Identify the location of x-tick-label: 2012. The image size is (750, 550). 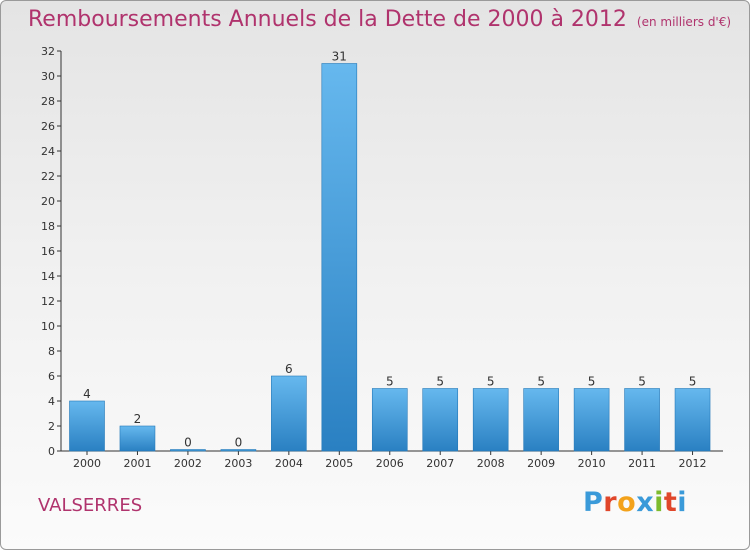
(693, 463).